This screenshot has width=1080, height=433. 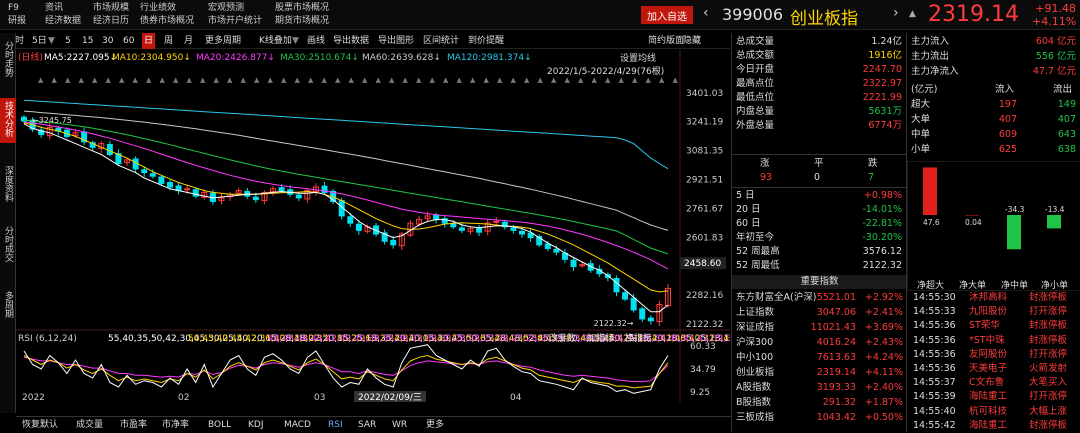 I want to click on menu-research: 研报, so click(x=17, y=21).